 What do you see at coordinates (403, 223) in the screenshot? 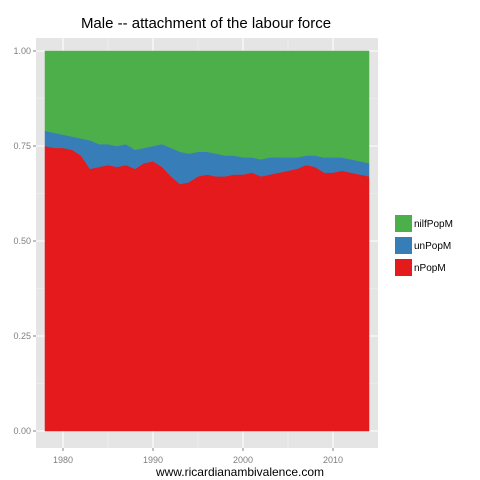
I see `legend-swatch-nilfPopM` at bounding box center [403, 223].